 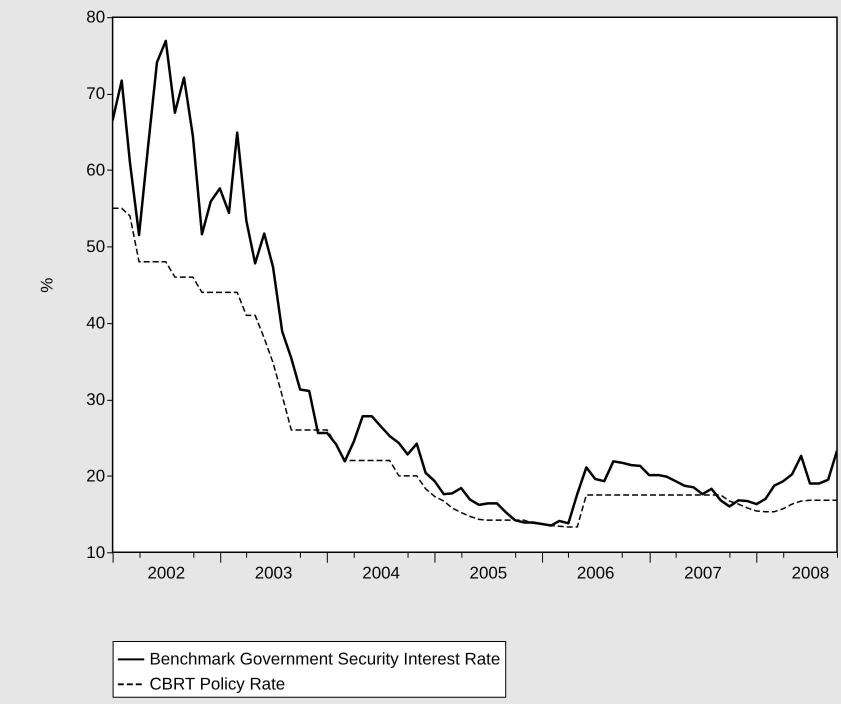 I want to click on y-tick-label: 60, so click(x=96, y=170).